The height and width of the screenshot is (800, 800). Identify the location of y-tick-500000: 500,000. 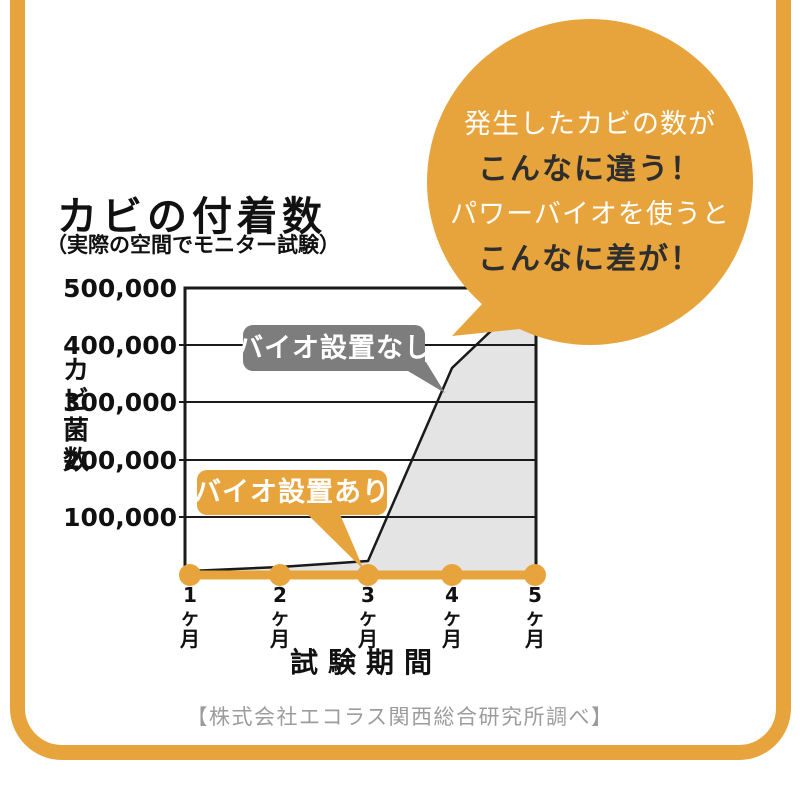
(120, 288).